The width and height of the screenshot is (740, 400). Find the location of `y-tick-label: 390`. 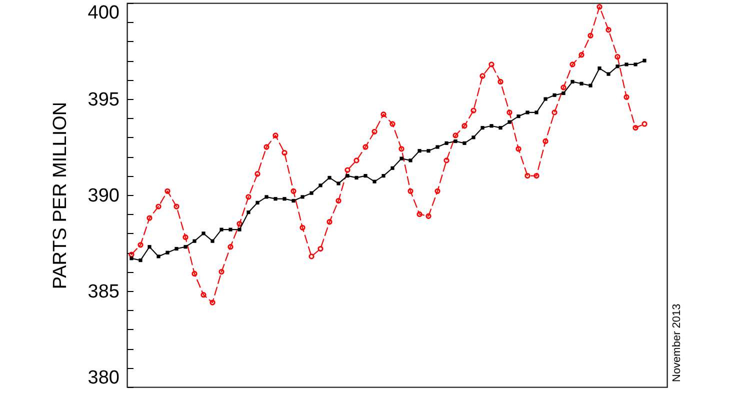

y-tick-label: 390 is located at coordinates (104, 196).